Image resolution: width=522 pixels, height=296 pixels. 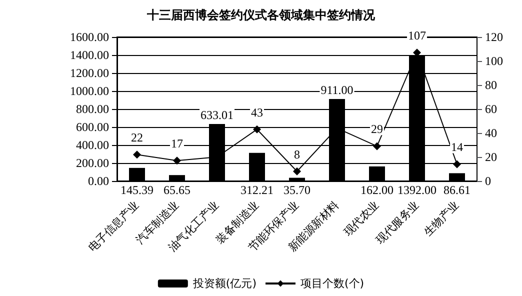 I want to click on y2-tick-label: 100, so click(x=494, y=61).